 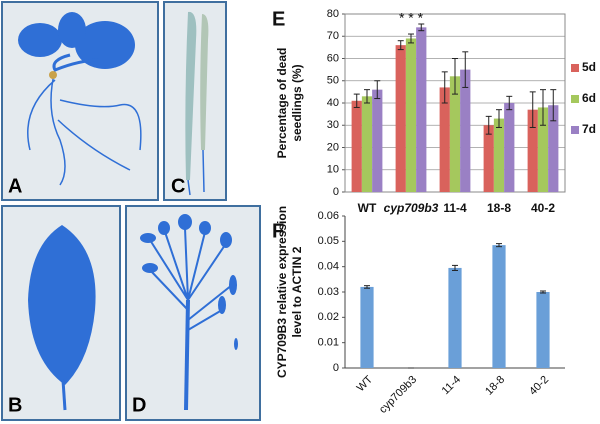 What do you see at coordinates (139, 405) in the screenshot?
I see `panel-label: D` at bounding box center [139, 405].